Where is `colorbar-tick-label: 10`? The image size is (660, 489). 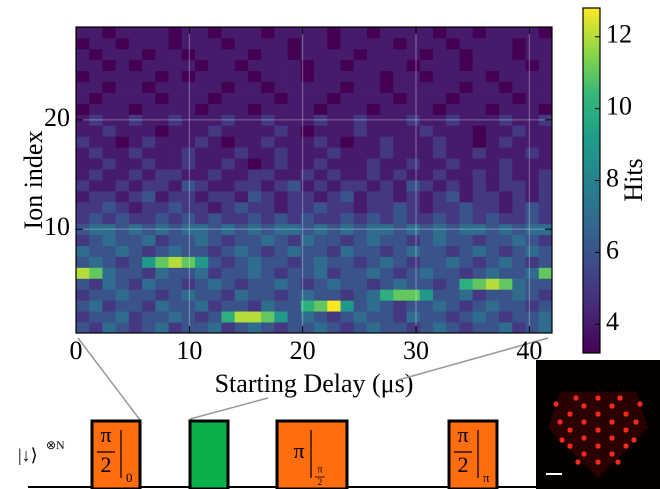 colorbar-tick-label: 10 is located at coordinates (619, 106).